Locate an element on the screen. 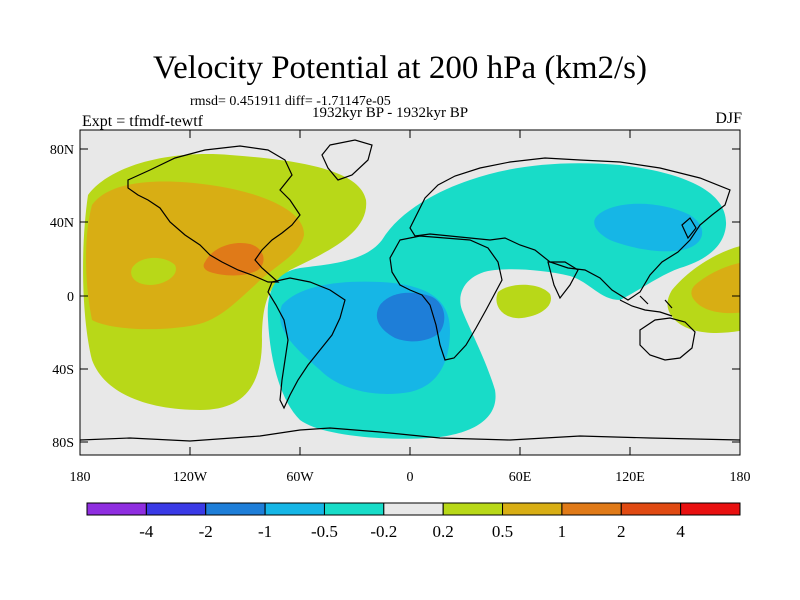 The height and width of the screenshot is (600, 800). colorbar-label: 4 is located at coordinates (680, 531).